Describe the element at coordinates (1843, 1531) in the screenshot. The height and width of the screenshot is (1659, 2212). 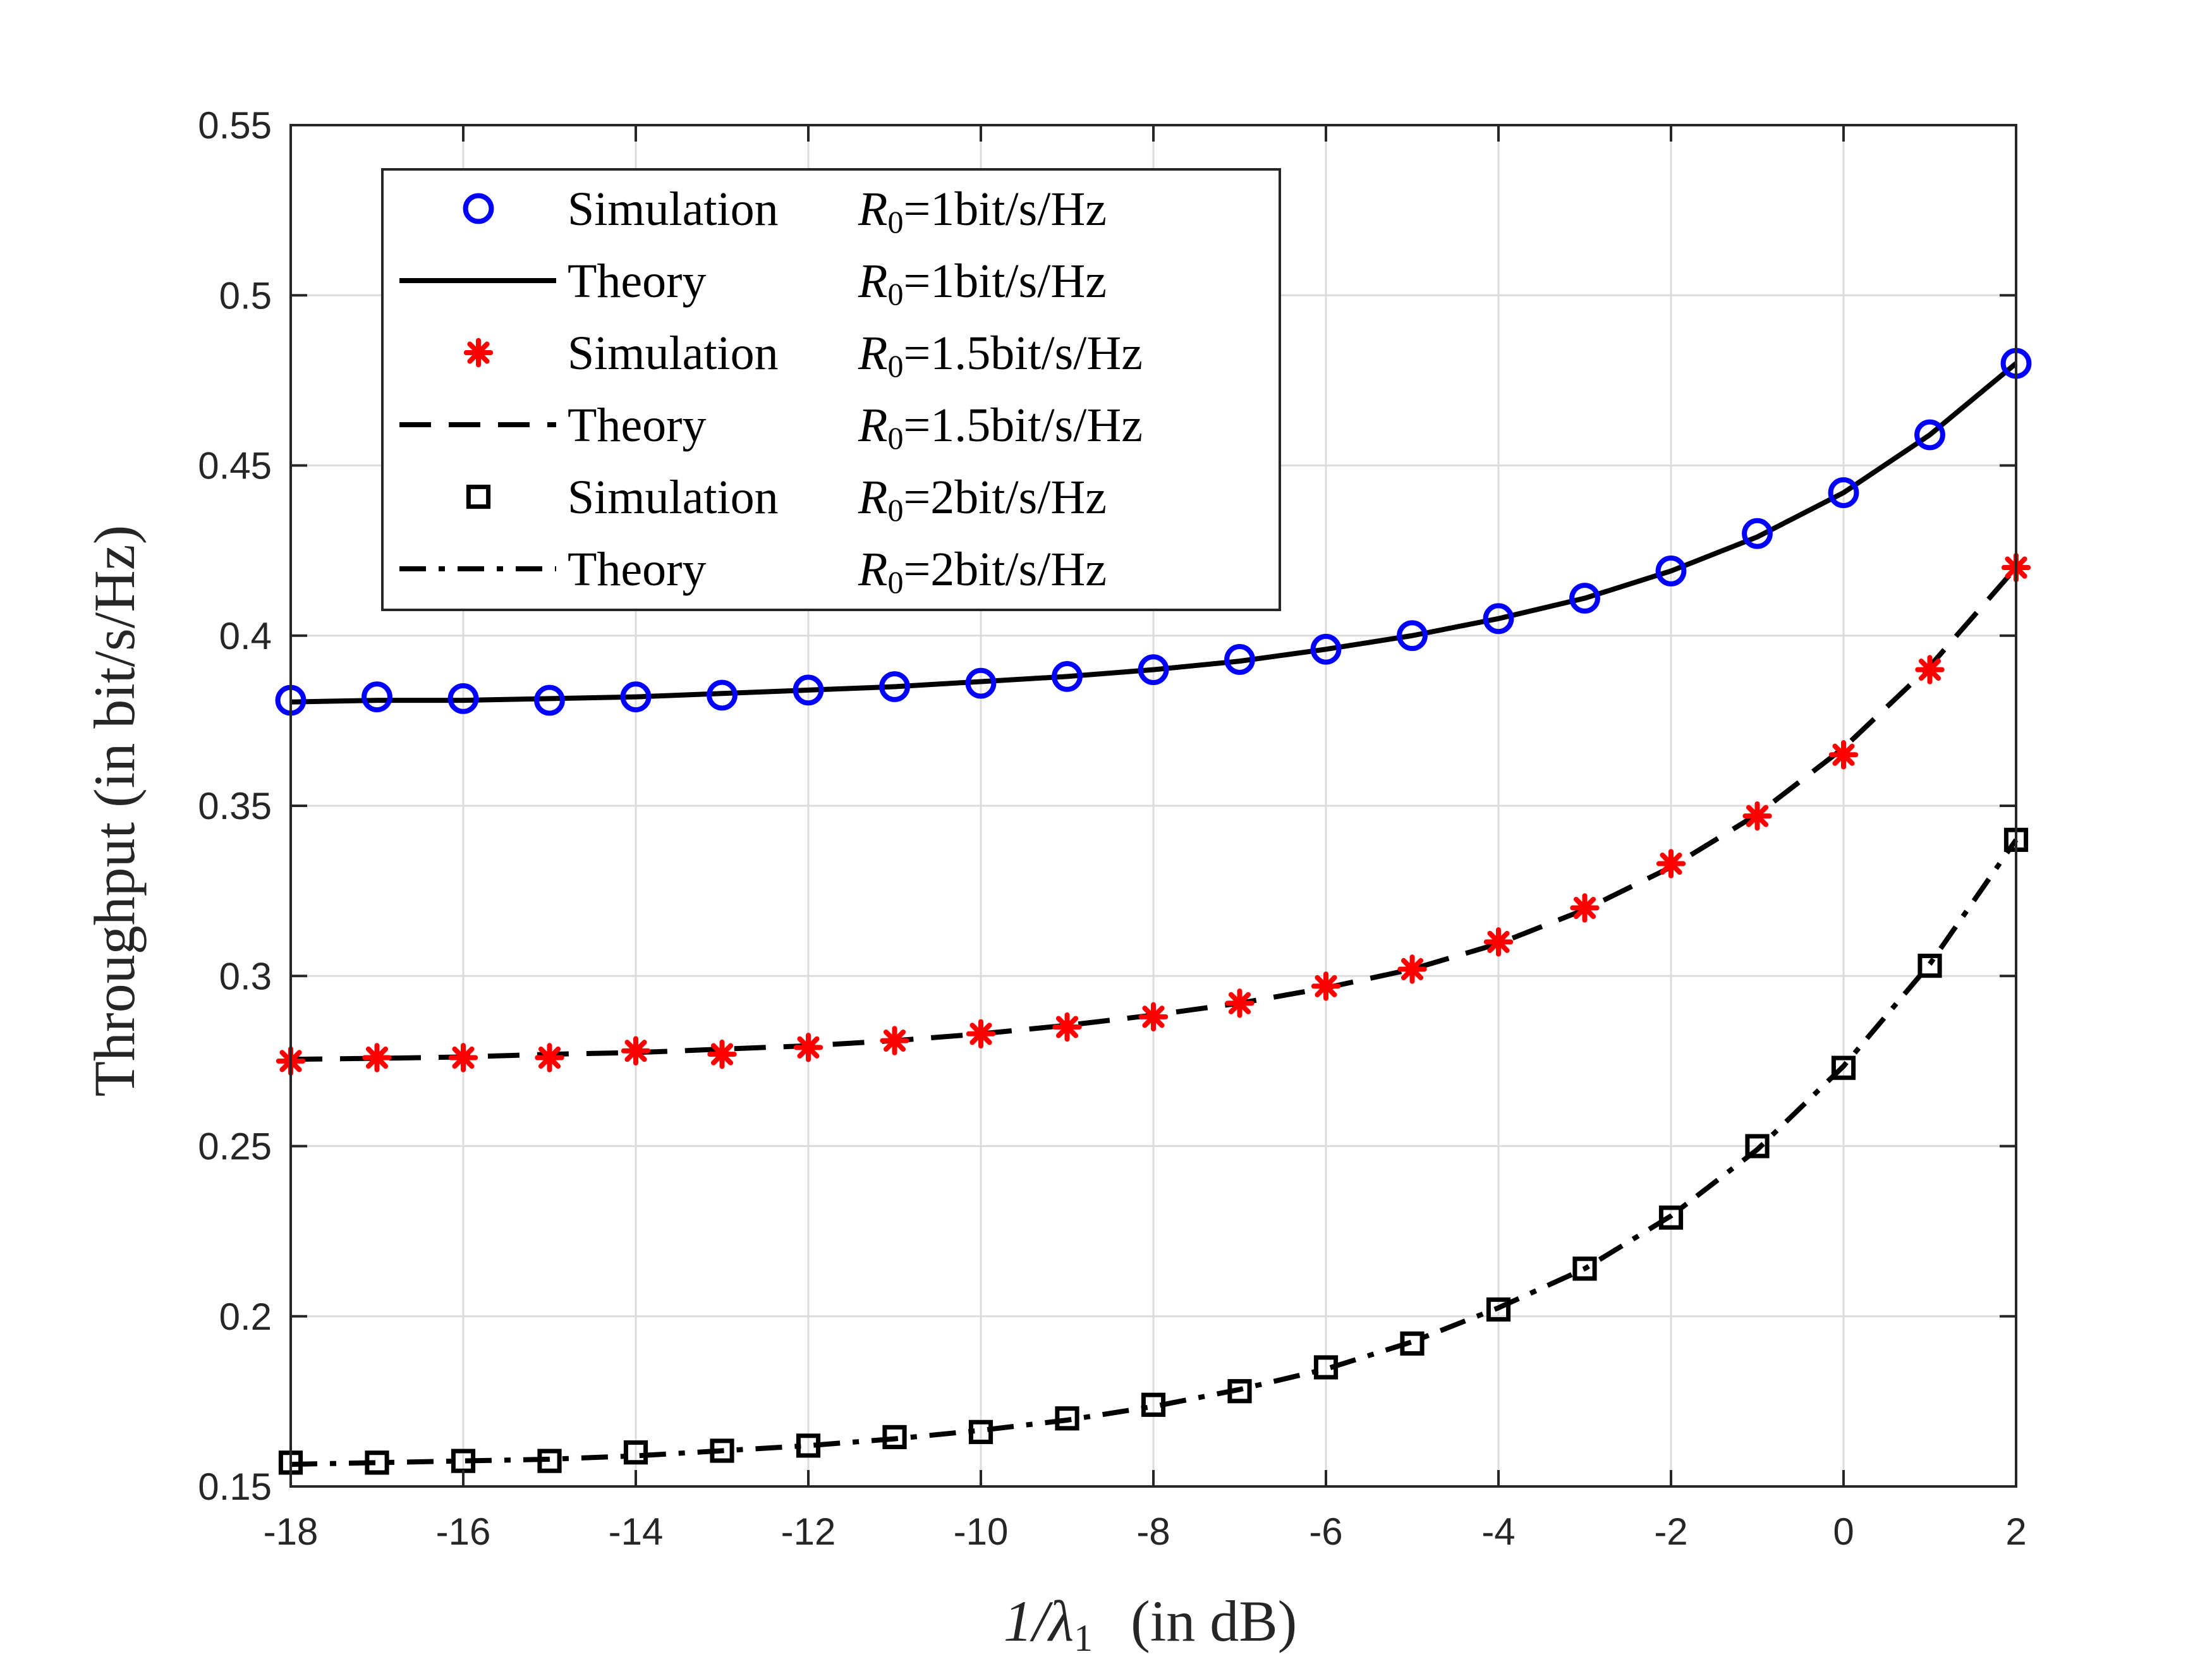
I see `x-tick-label: 0` at that location.